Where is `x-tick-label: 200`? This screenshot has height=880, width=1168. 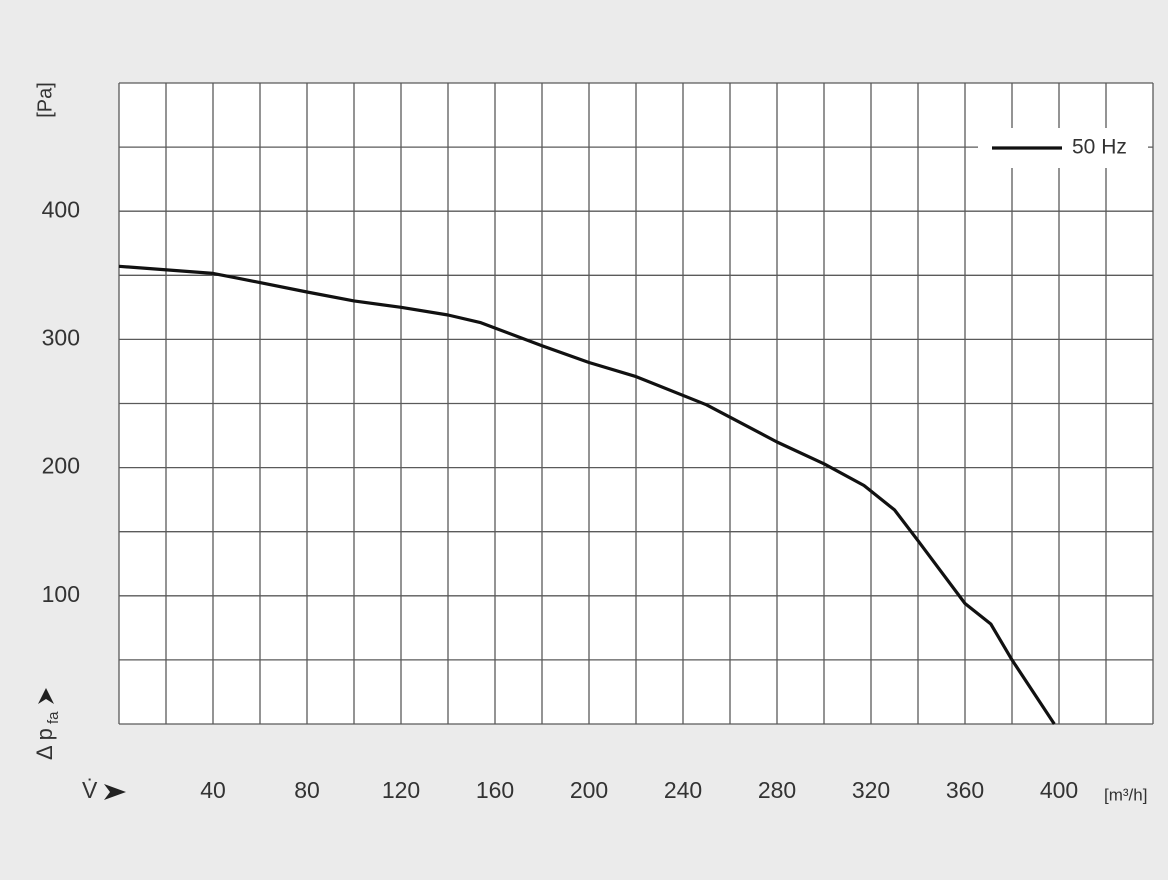 x-tick-label: 200 is located at coordinates (589, 790).